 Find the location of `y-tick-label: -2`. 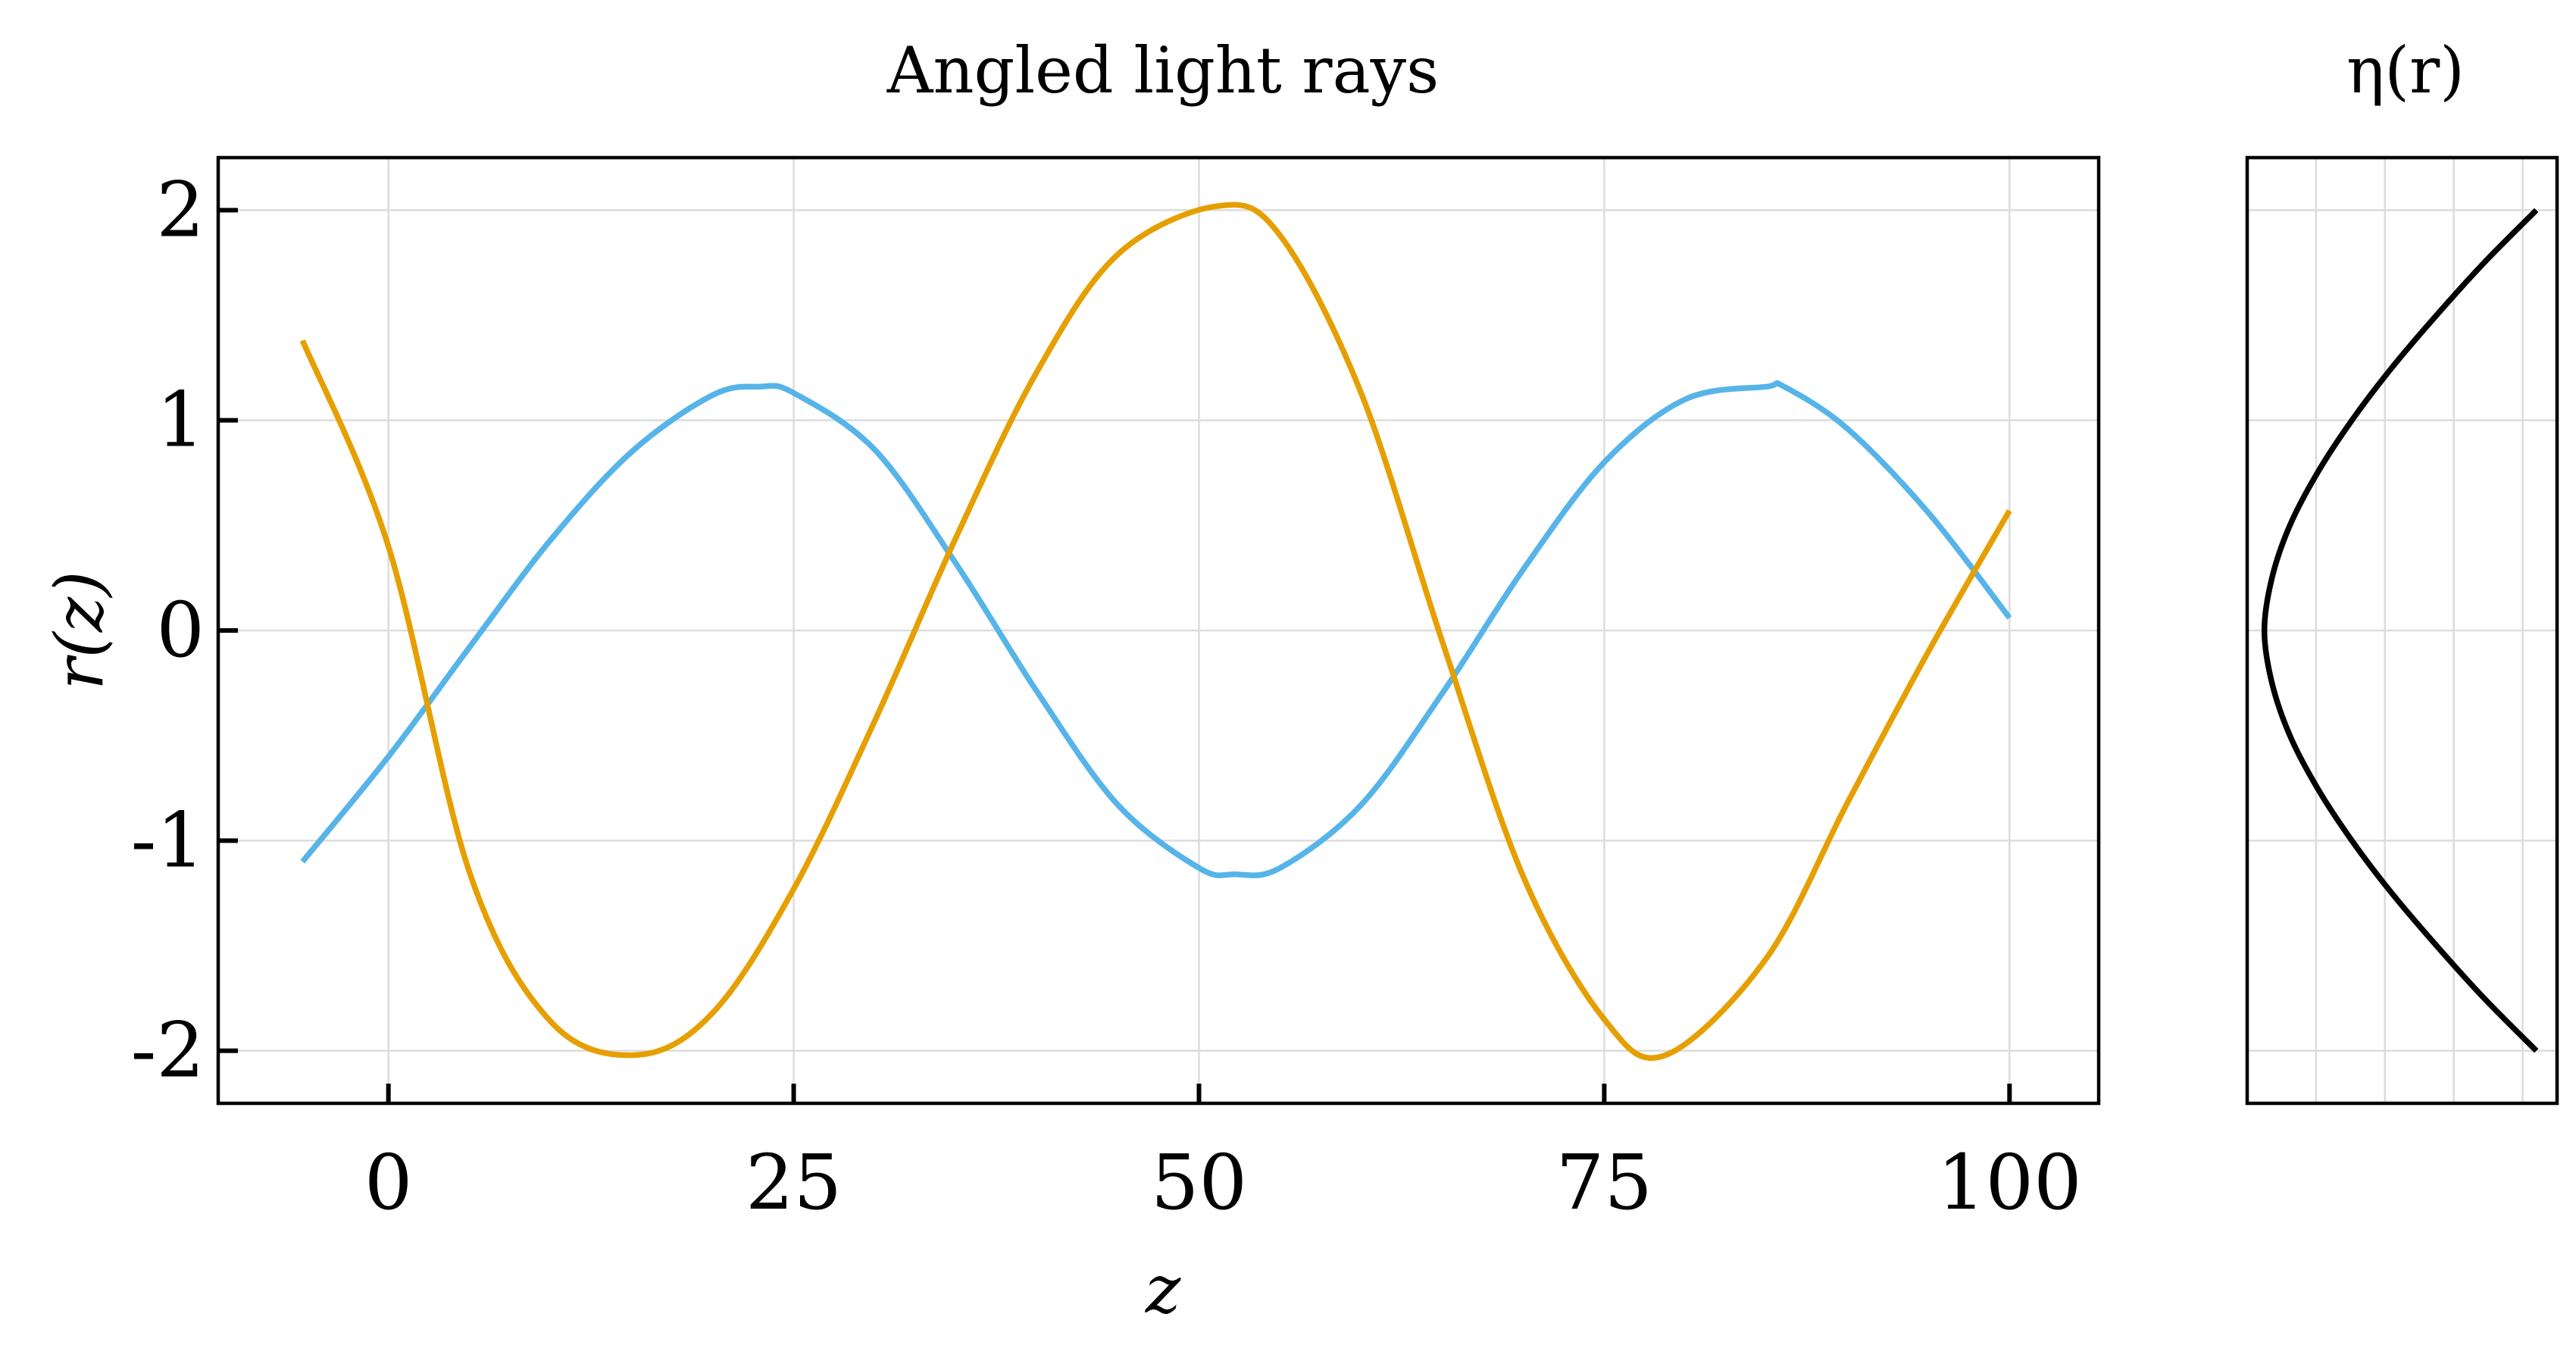

y-tick-label: -2 is located at coordinates (168, 1050).